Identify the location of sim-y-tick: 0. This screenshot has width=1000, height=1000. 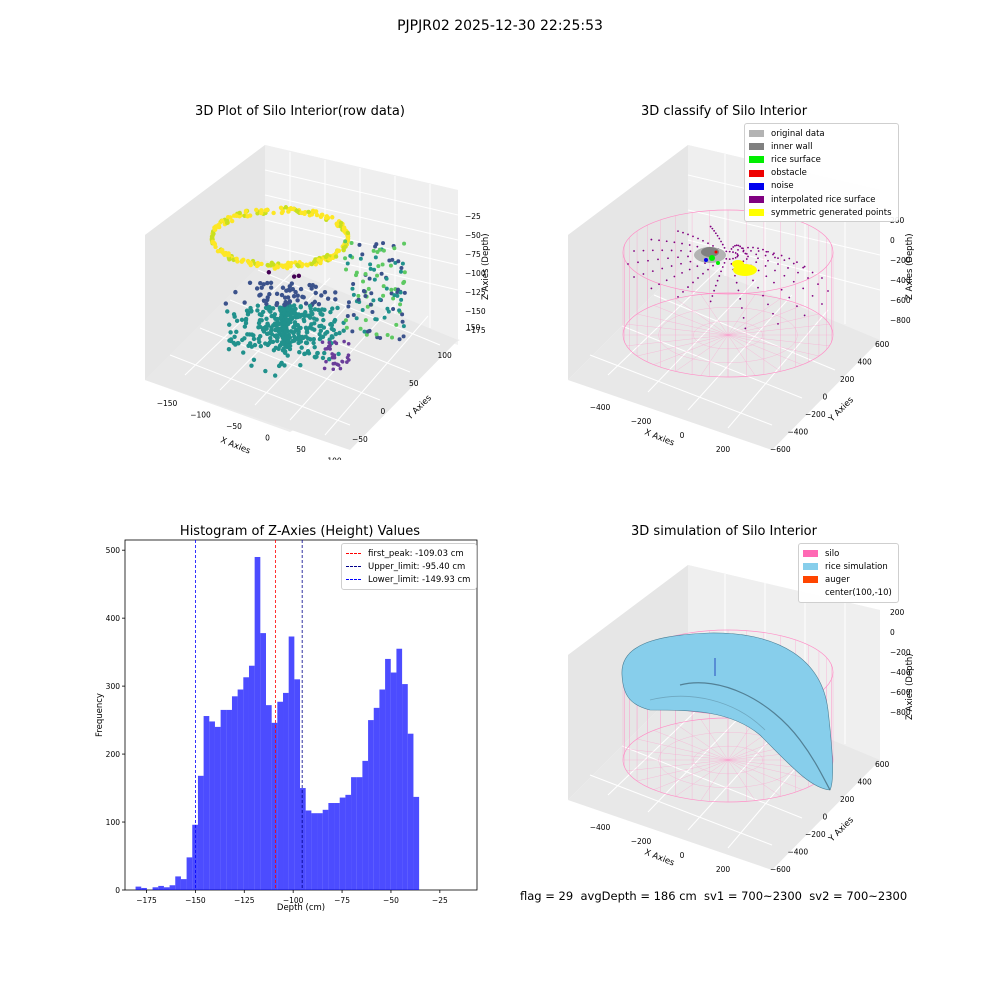
(825, 817).